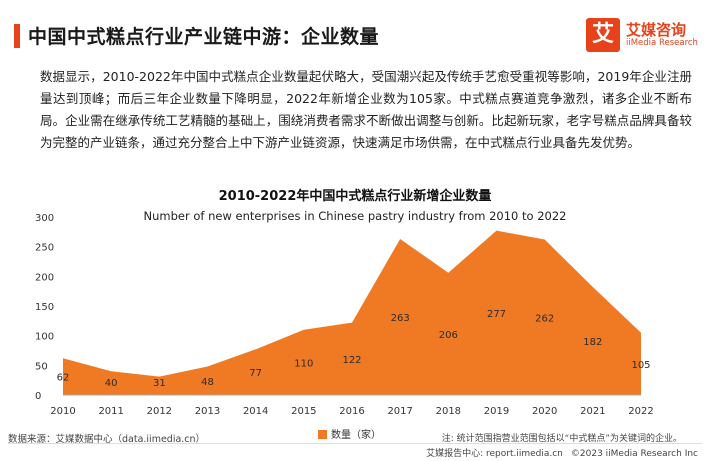 The height and width of the screenshot is (461, 710). Describe the element at coordinates (44, 218) in the screenshot. I see `y-tick-label: 300` at that location.